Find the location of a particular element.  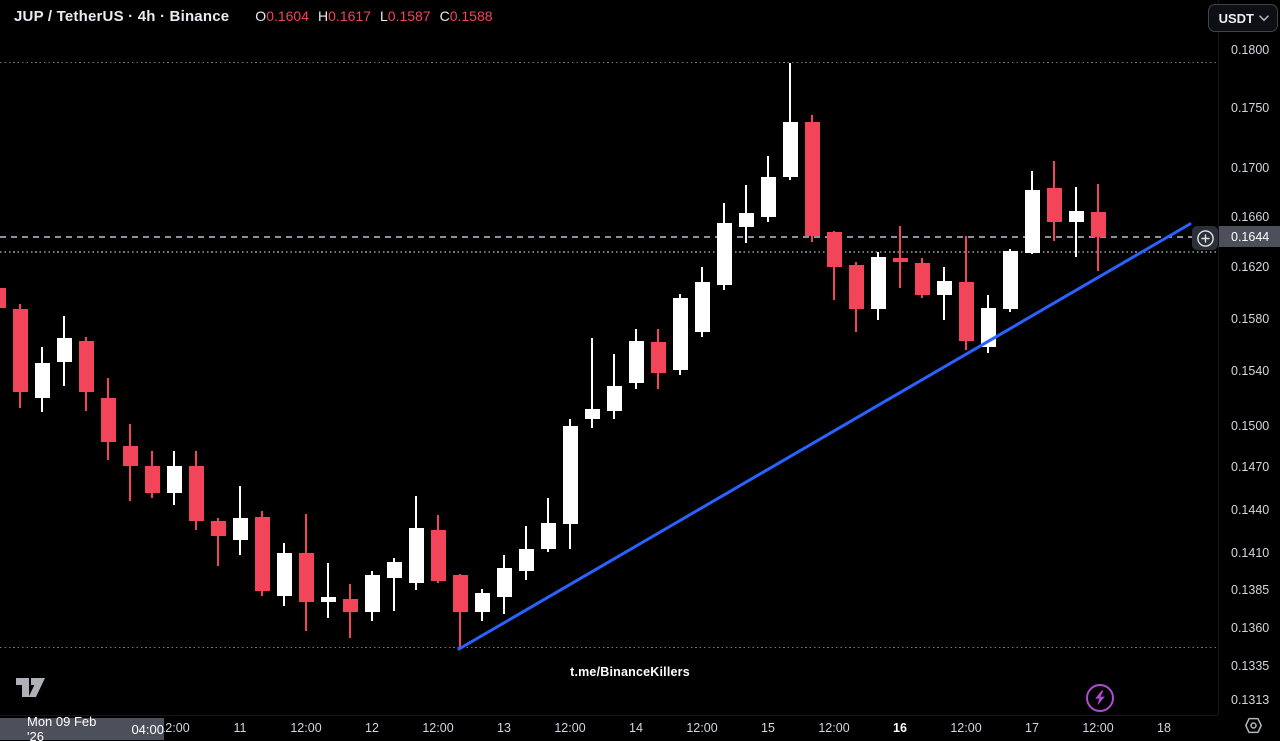

price-axis-label: 0.1313 is located at coordinates (1250, 700).